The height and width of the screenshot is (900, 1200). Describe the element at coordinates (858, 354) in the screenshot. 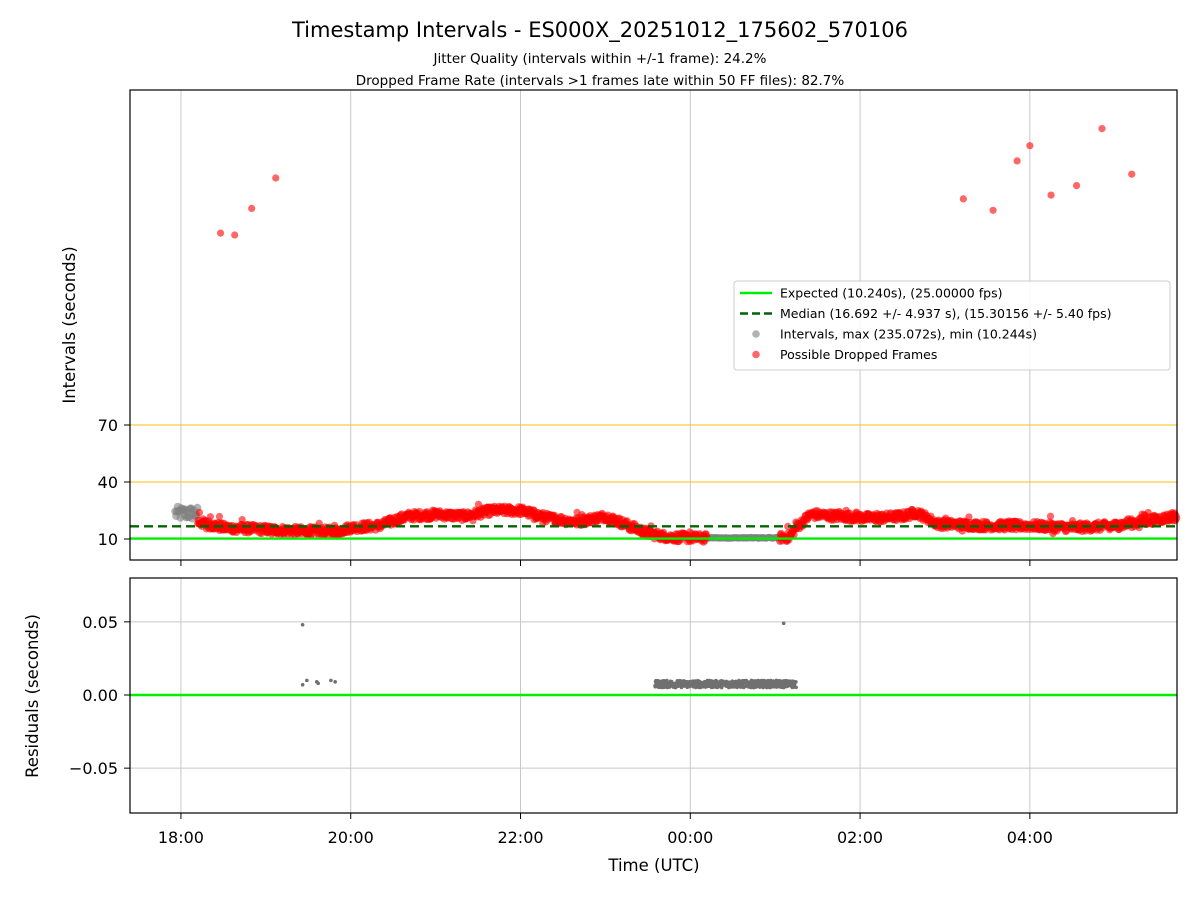

I see `legend-label-3: Possible Dropped Frames` at that location.